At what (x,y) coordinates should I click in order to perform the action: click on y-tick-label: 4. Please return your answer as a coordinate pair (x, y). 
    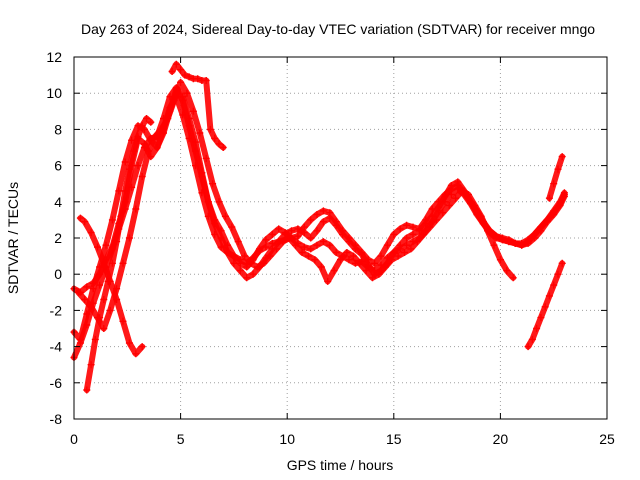
    Looking at the image, I should click on (58, 202).